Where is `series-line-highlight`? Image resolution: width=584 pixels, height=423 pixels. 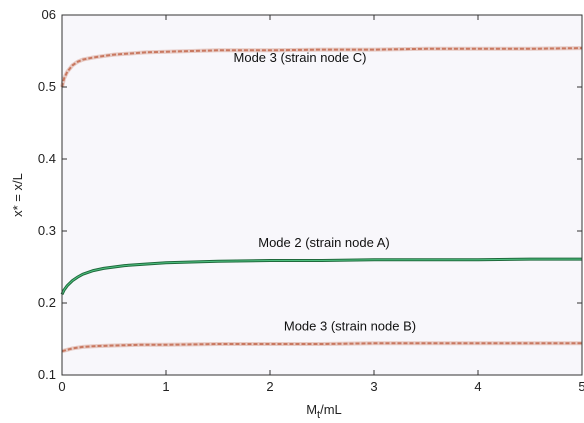
series-line-highlight is located at coordinates (321, 276).